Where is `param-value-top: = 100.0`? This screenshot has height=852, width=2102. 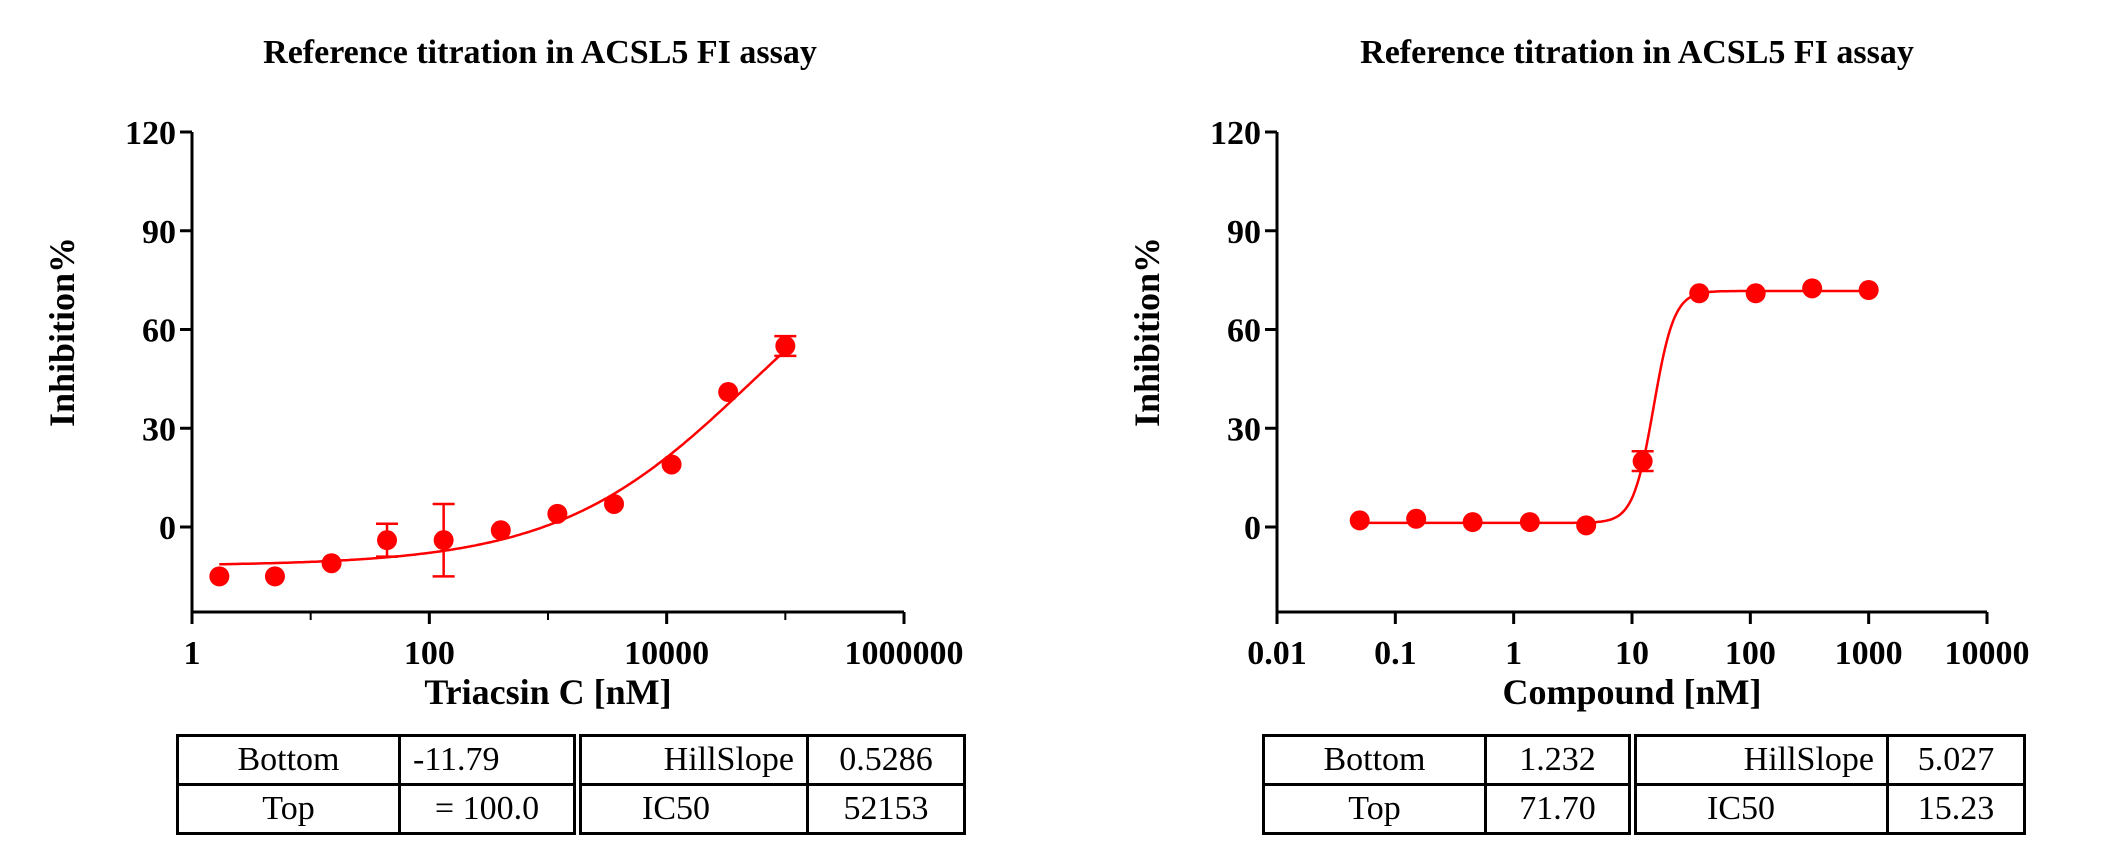 param-value-top: = 100.0 is located at coordinates (487, 809).